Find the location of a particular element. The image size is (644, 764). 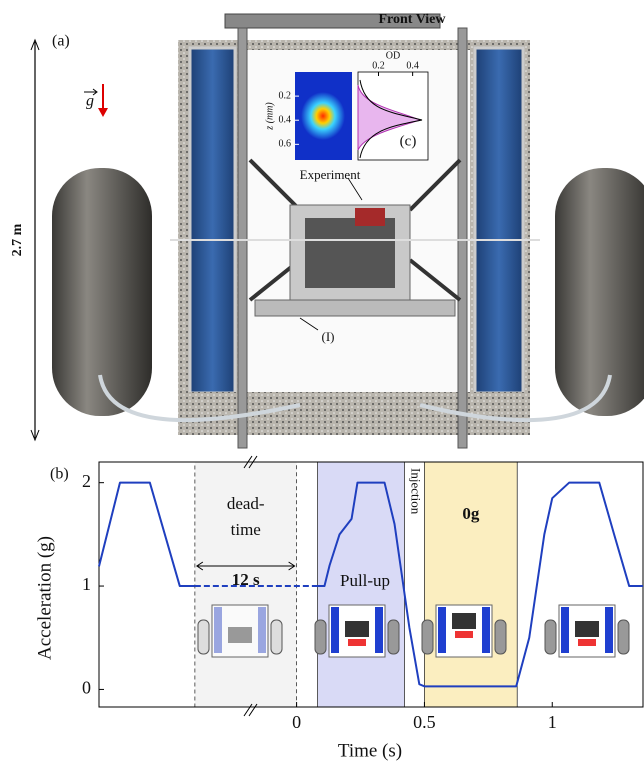

item-label: (I) is located at coordinates (328, 336).